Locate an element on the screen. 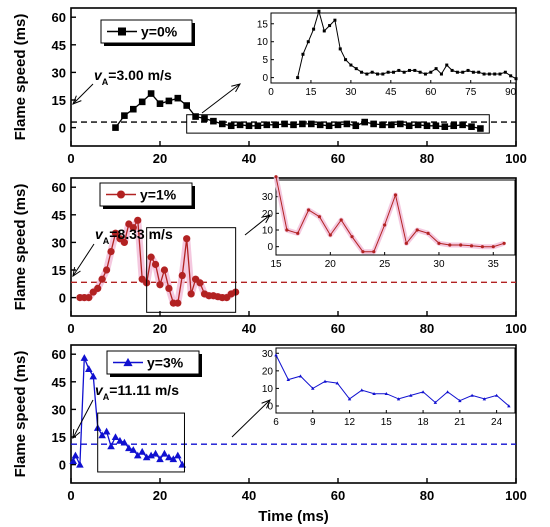 The height and width of the screenshot is (527, 550). inset-x-tick-label: 6 is located at coordinates (276, 422).